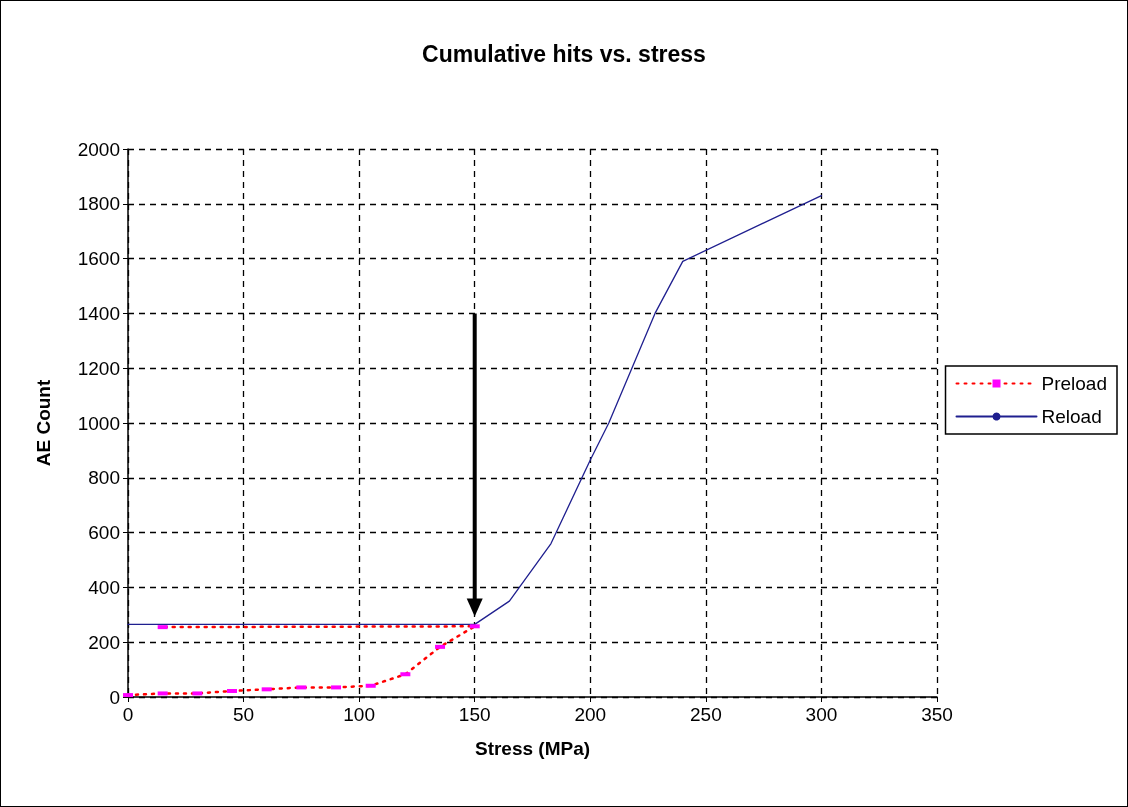 The width and height of the screenshot is (1128, 807). I want to click on y-tick-label: 1600, so click(98, 259).